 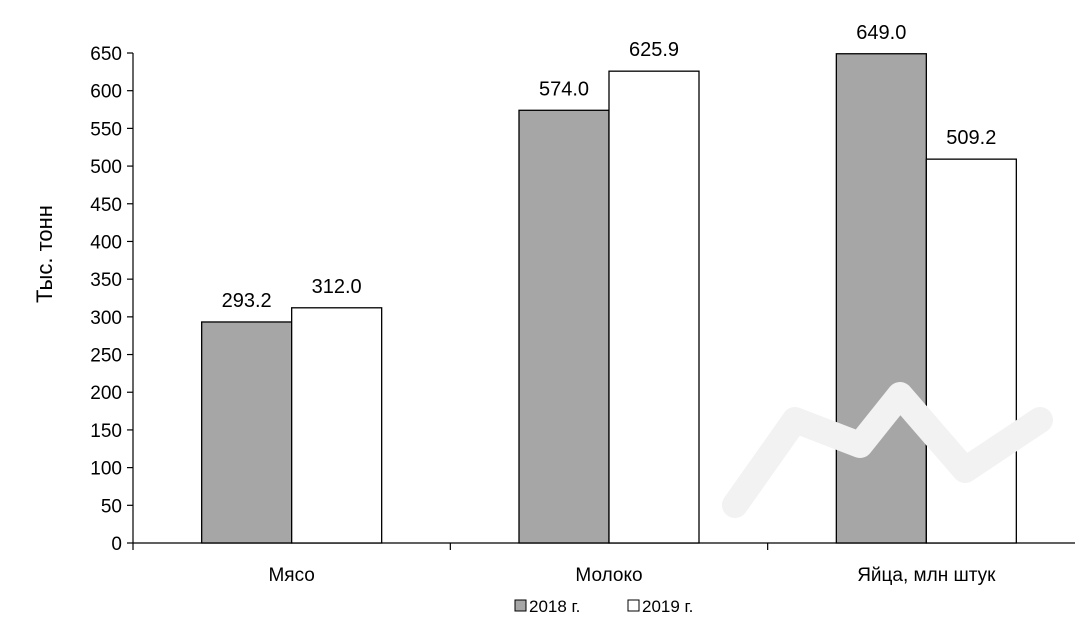 I want to click on x-axis: Мясо Молоко Яйца, млн штук, so click(x=604, y=564).